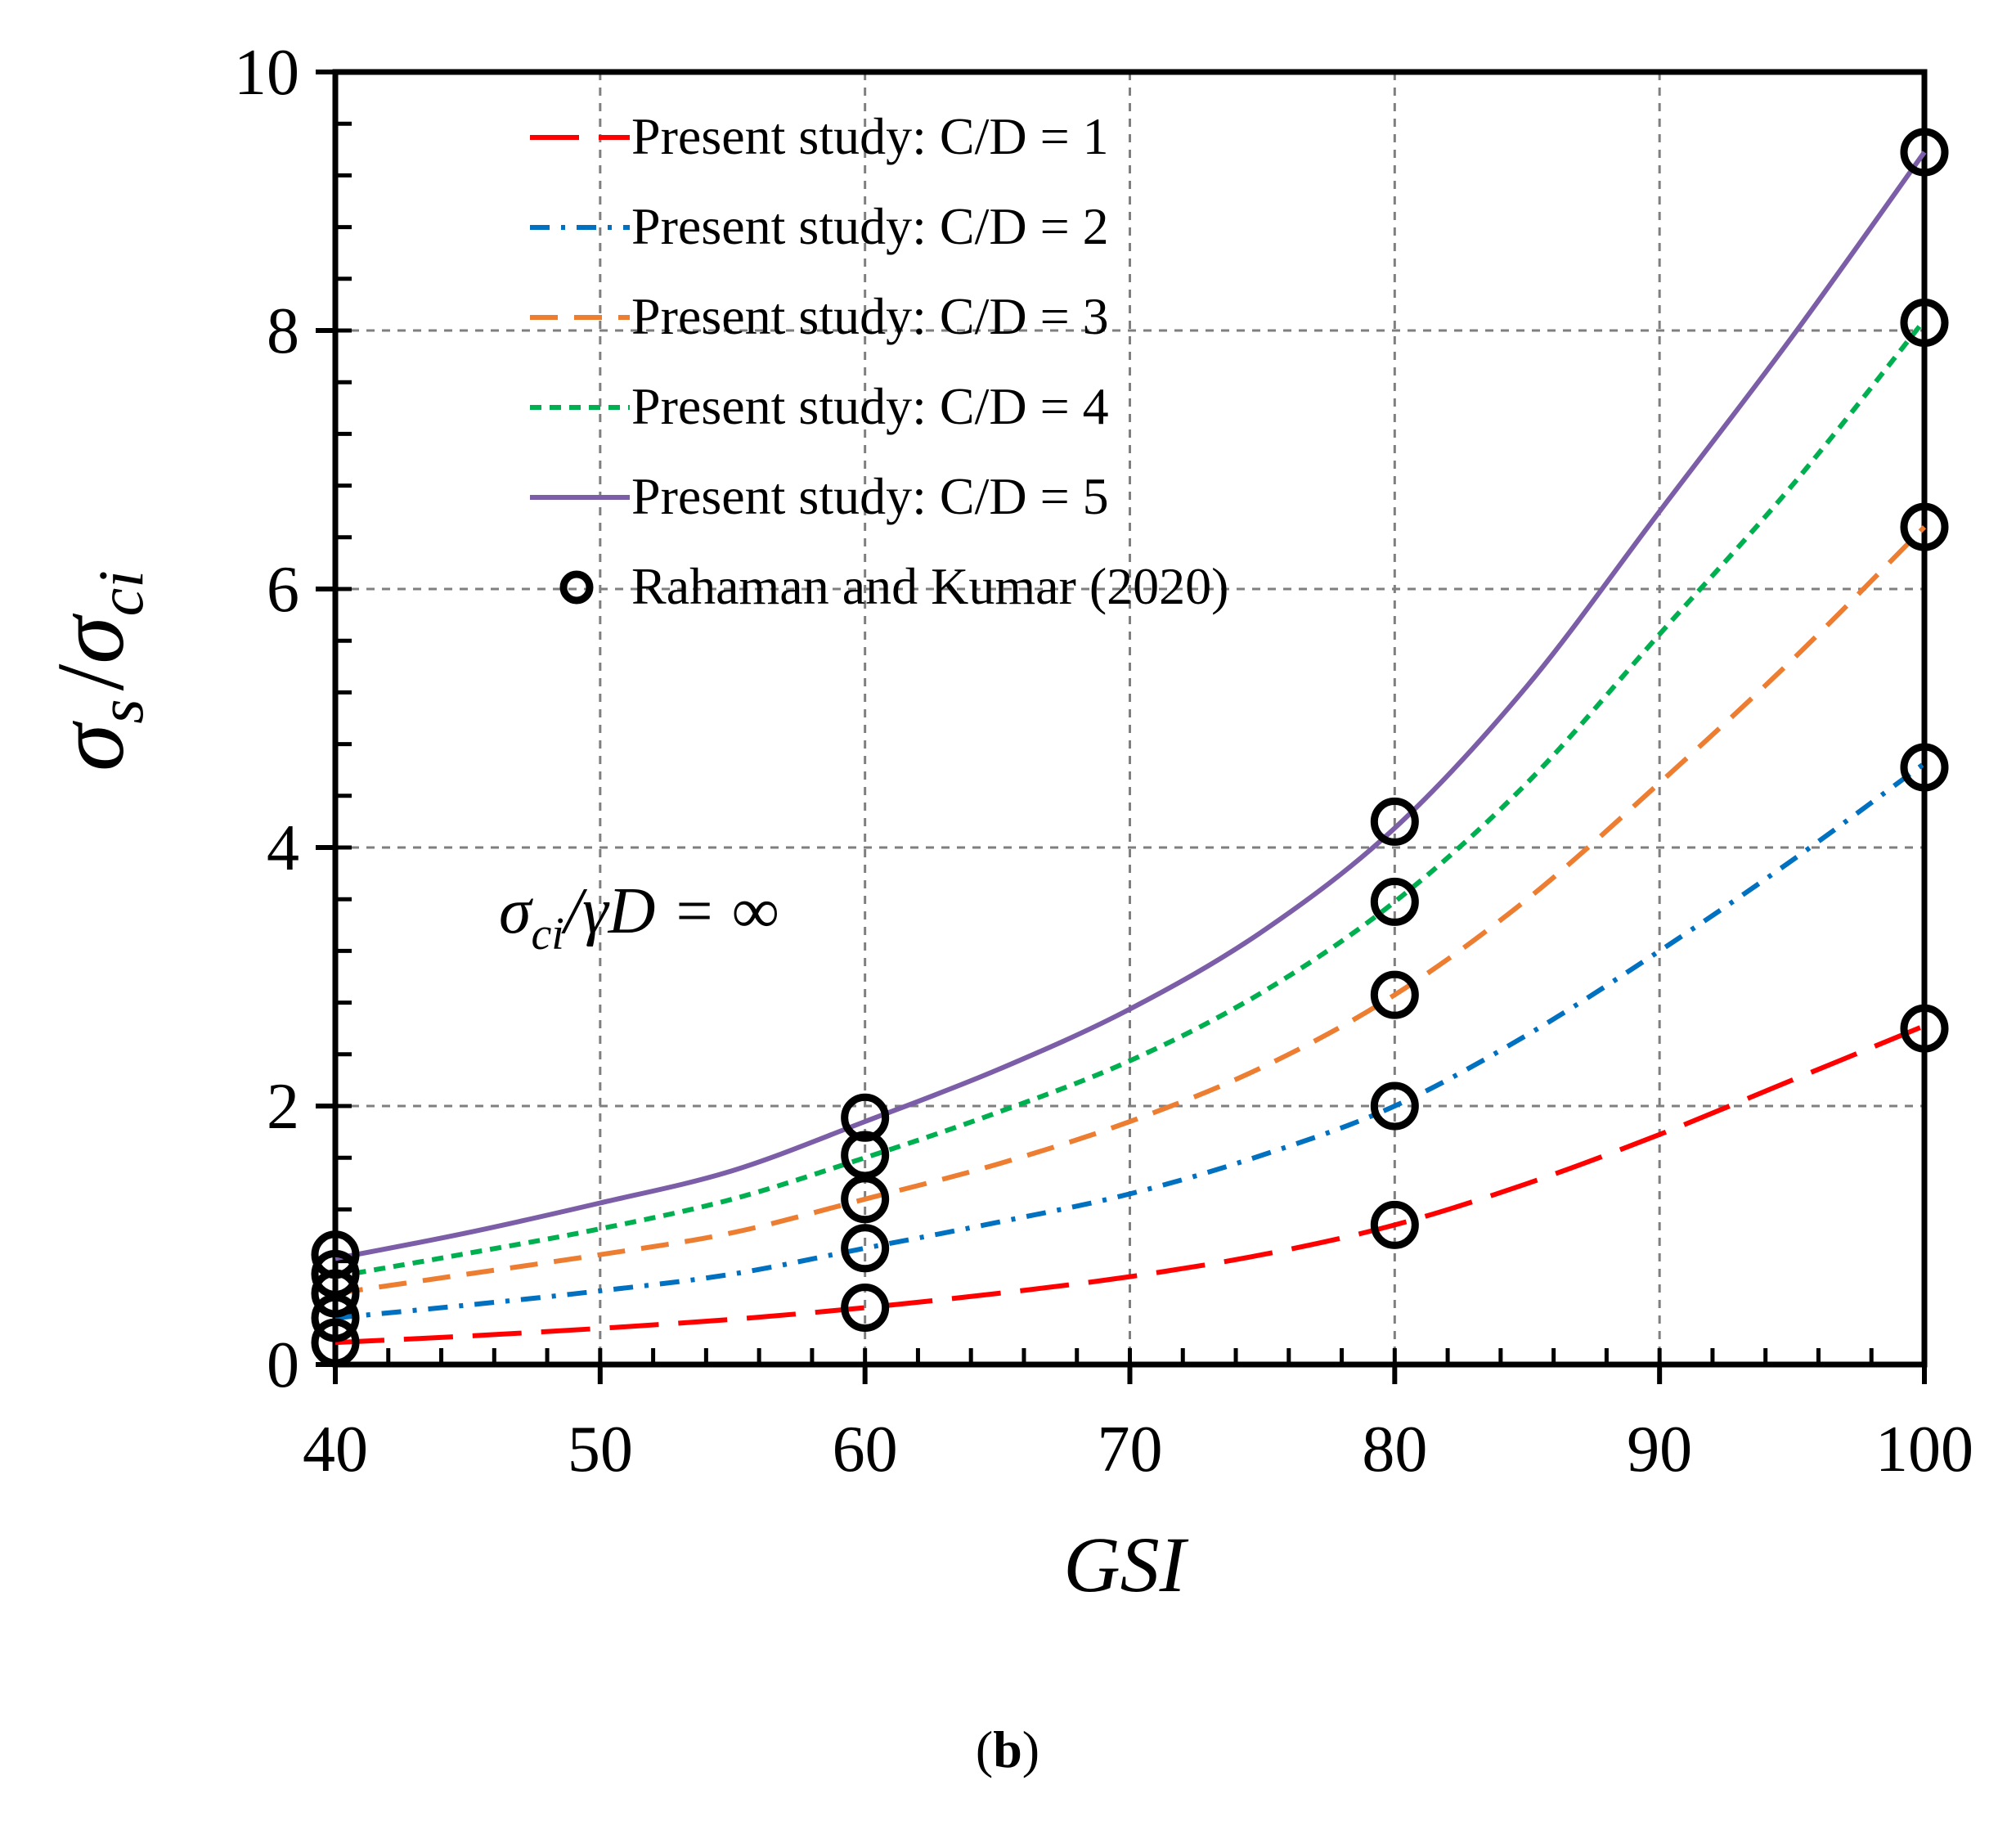 The image size is (2016, 1830). Describe the element at coordinates (1924, 1450) in the screenshot. I see `x-tick-label-100: 100` at that location.